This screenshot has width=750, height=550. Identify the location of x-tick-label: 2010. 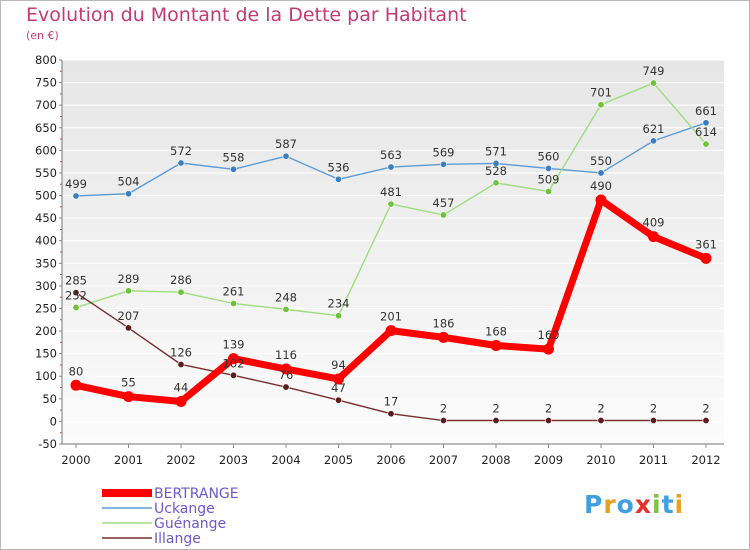
(600, 460).